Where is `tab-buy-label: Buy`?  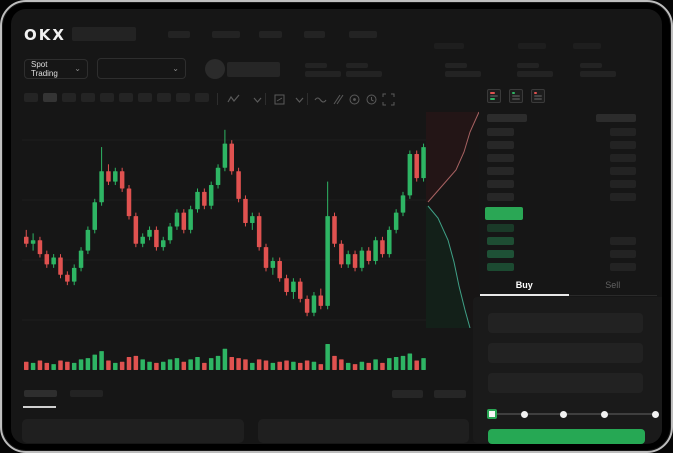 tab-buy-label: Buy is located at coordinates (524, 284).